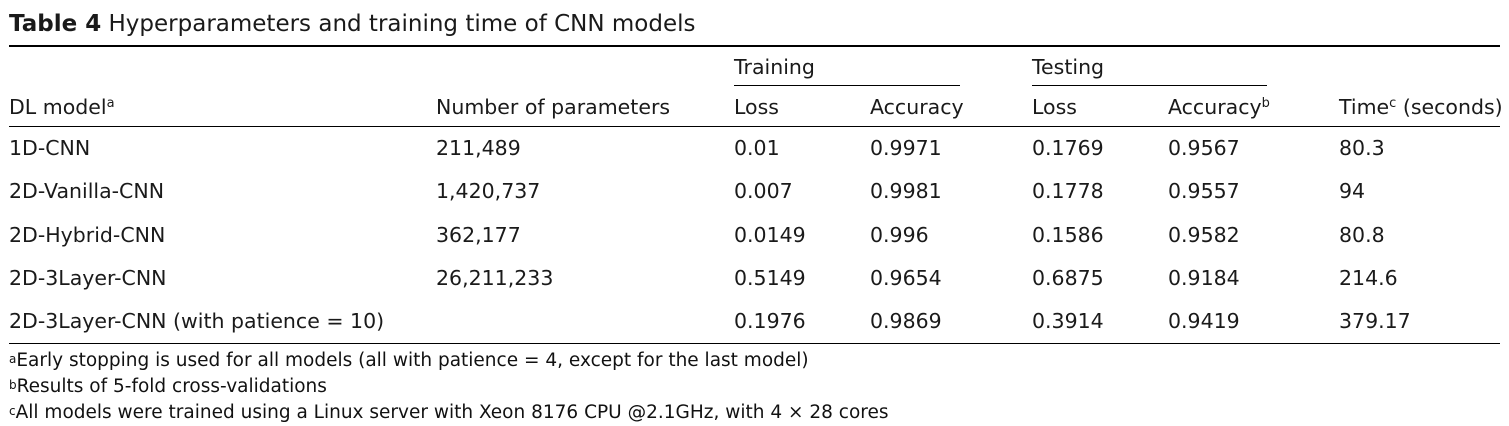  Describe the element at coordinates (1375, 321) in the screenshot. I see `cell-time: 379.17` at that location.